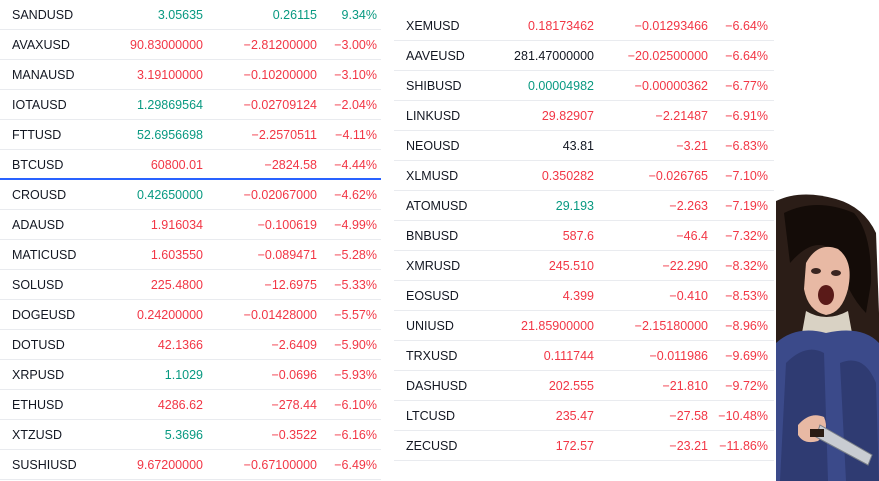  I want to click on watchlist-row-xlmusd: XLMUSD 0.350282 −0.026765 −7.10%, so click(584, 176).